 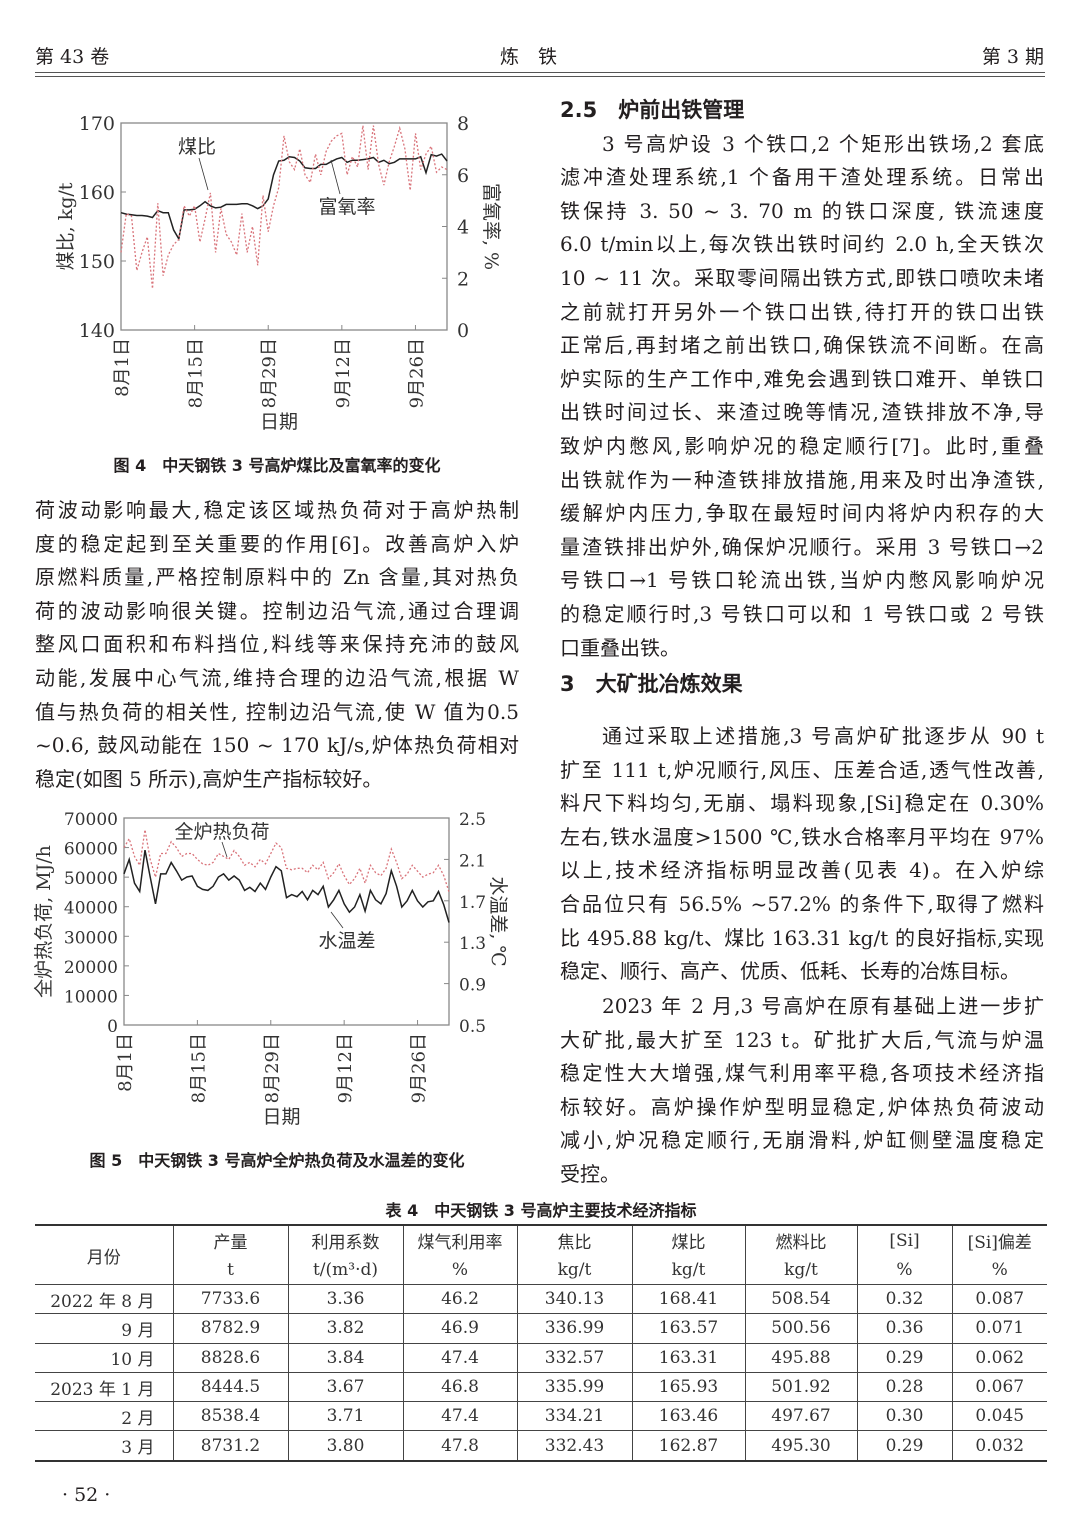 What do you see at coordinates (91, 938) in the screenshot?
I see `y-tick-label: 30000` at bounding box center [91, 938].